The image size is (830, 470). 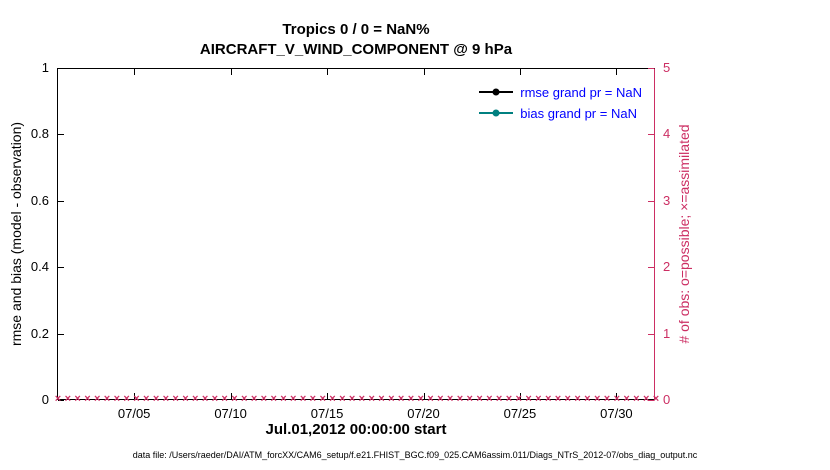 What do you see at coordinates (45, 399) in the screenshot?
I see `left-y-tick-label: 0` at bounding box center [45, 399].